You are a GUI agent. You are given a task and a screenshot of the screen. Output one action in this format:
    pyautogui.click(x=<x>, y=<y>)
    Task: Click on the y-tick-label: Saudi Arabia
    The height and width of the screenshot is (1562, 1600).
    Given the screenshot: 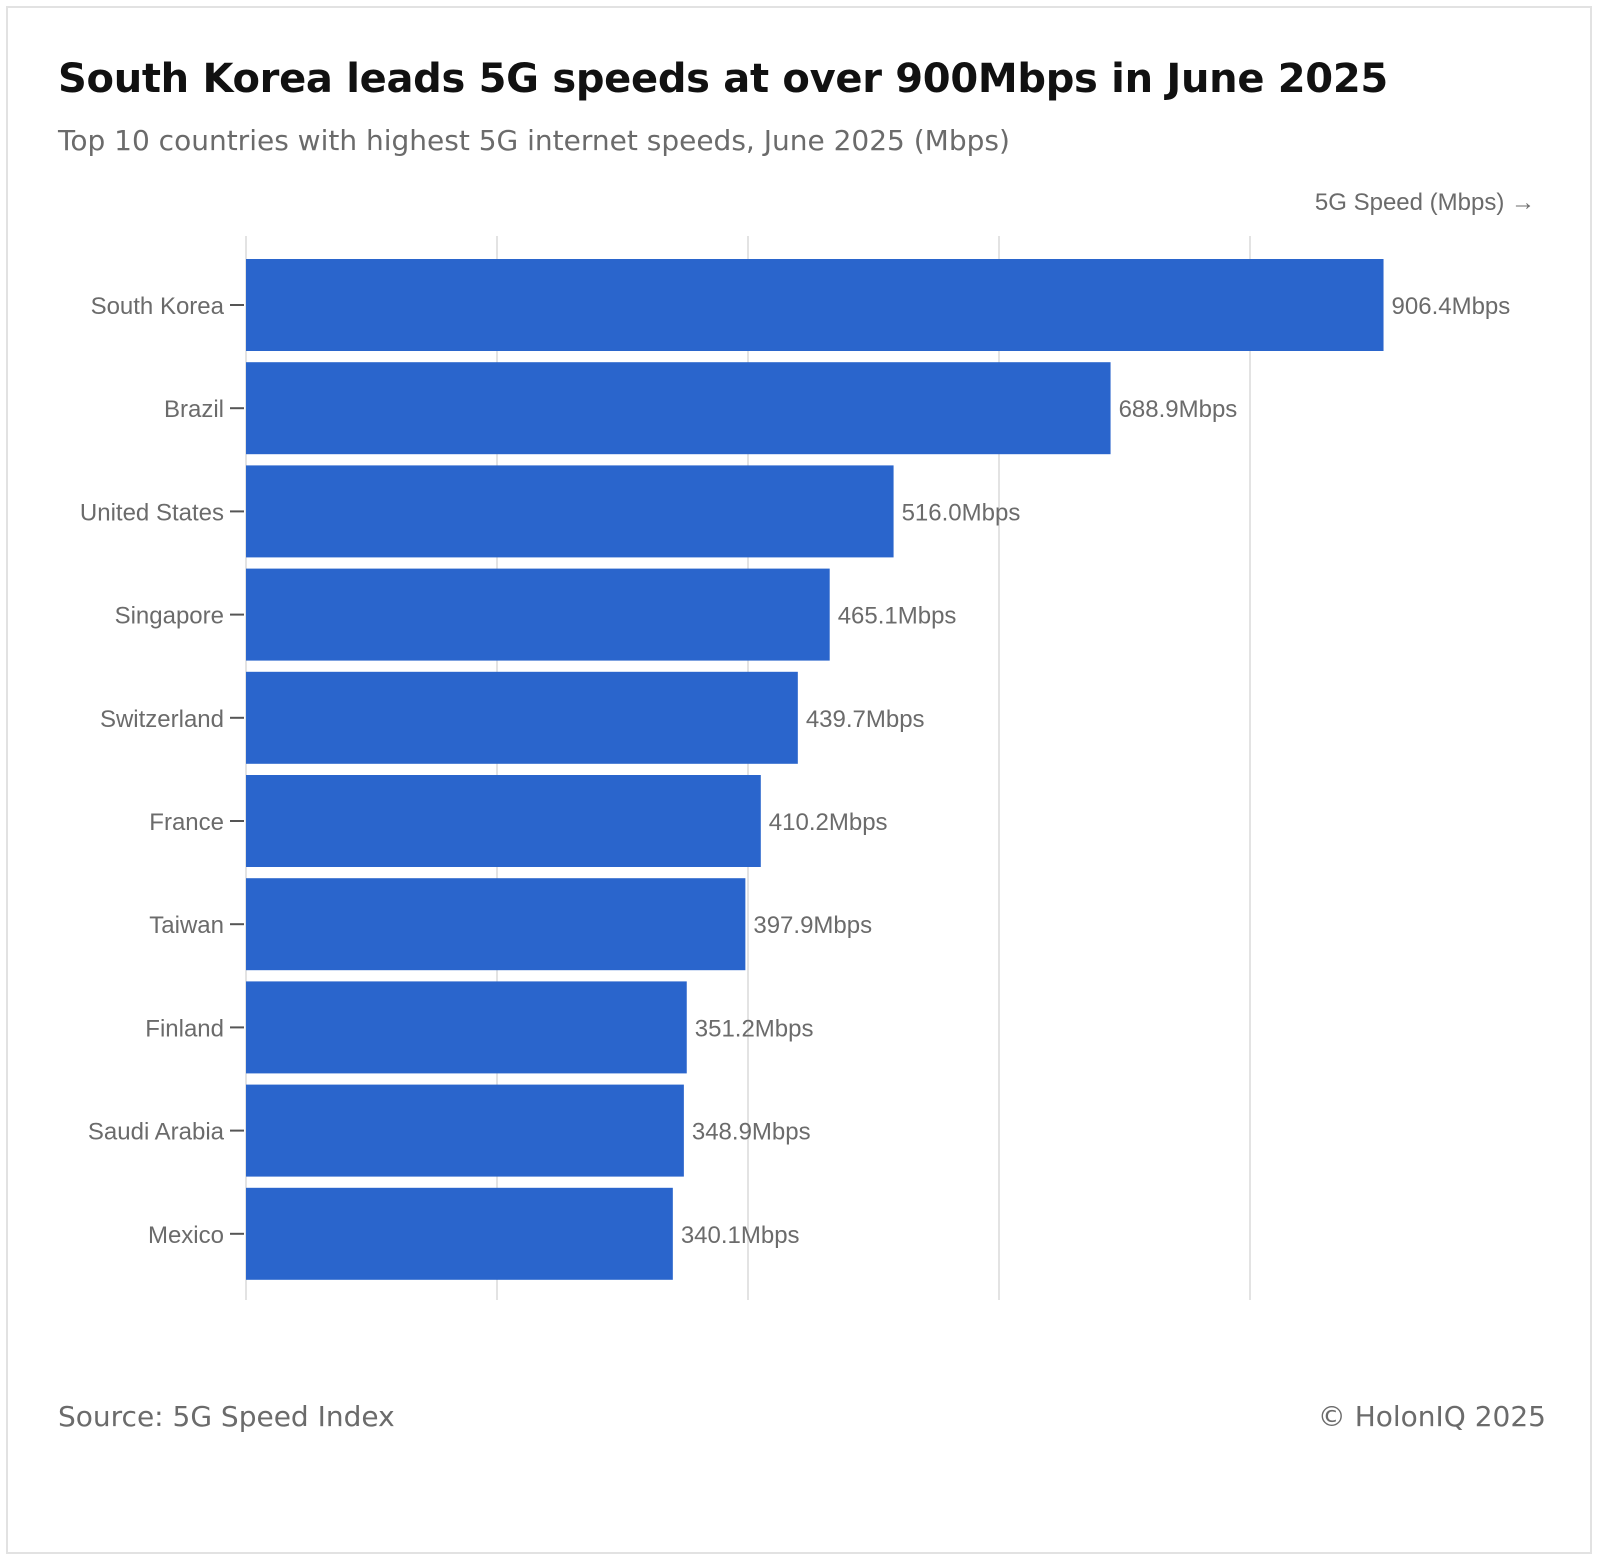 What is the action you would take?
    pyautogui.click(x=156, y=1132)
    